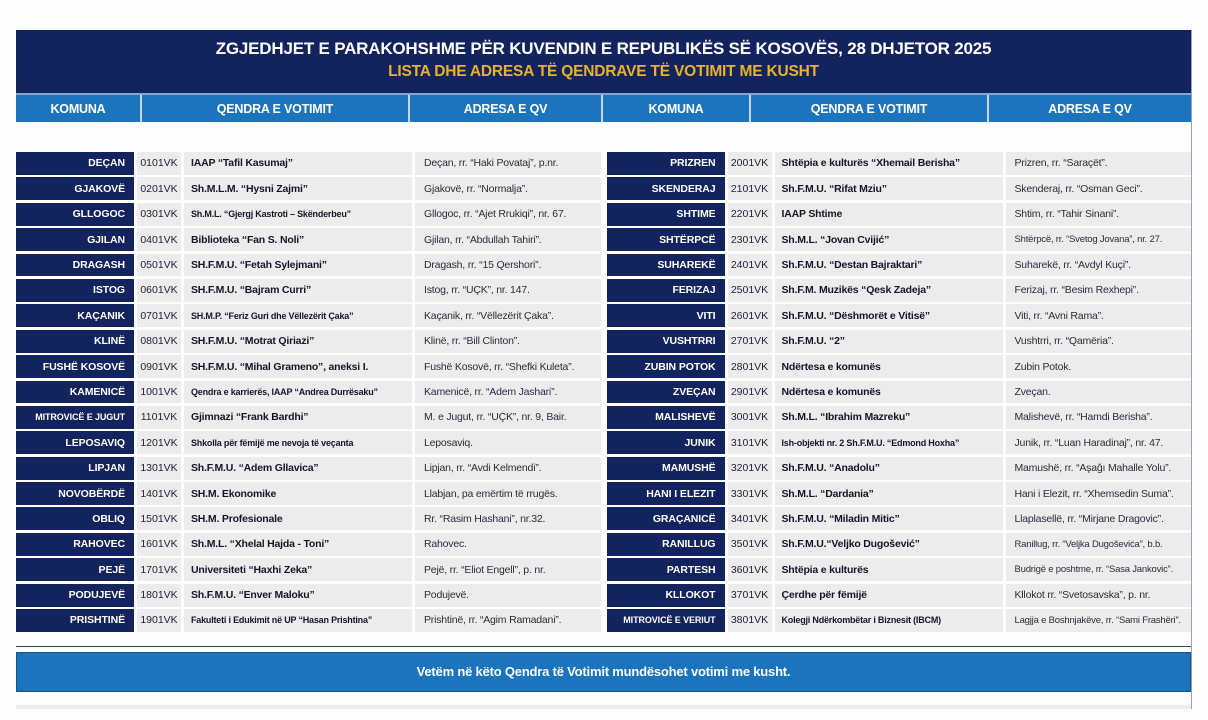 This screenshot has width=1208, height=720. Describe the element at coordinates (749, 240) in the screenshot. I see `voting-center-code: 2301VK` at that location.